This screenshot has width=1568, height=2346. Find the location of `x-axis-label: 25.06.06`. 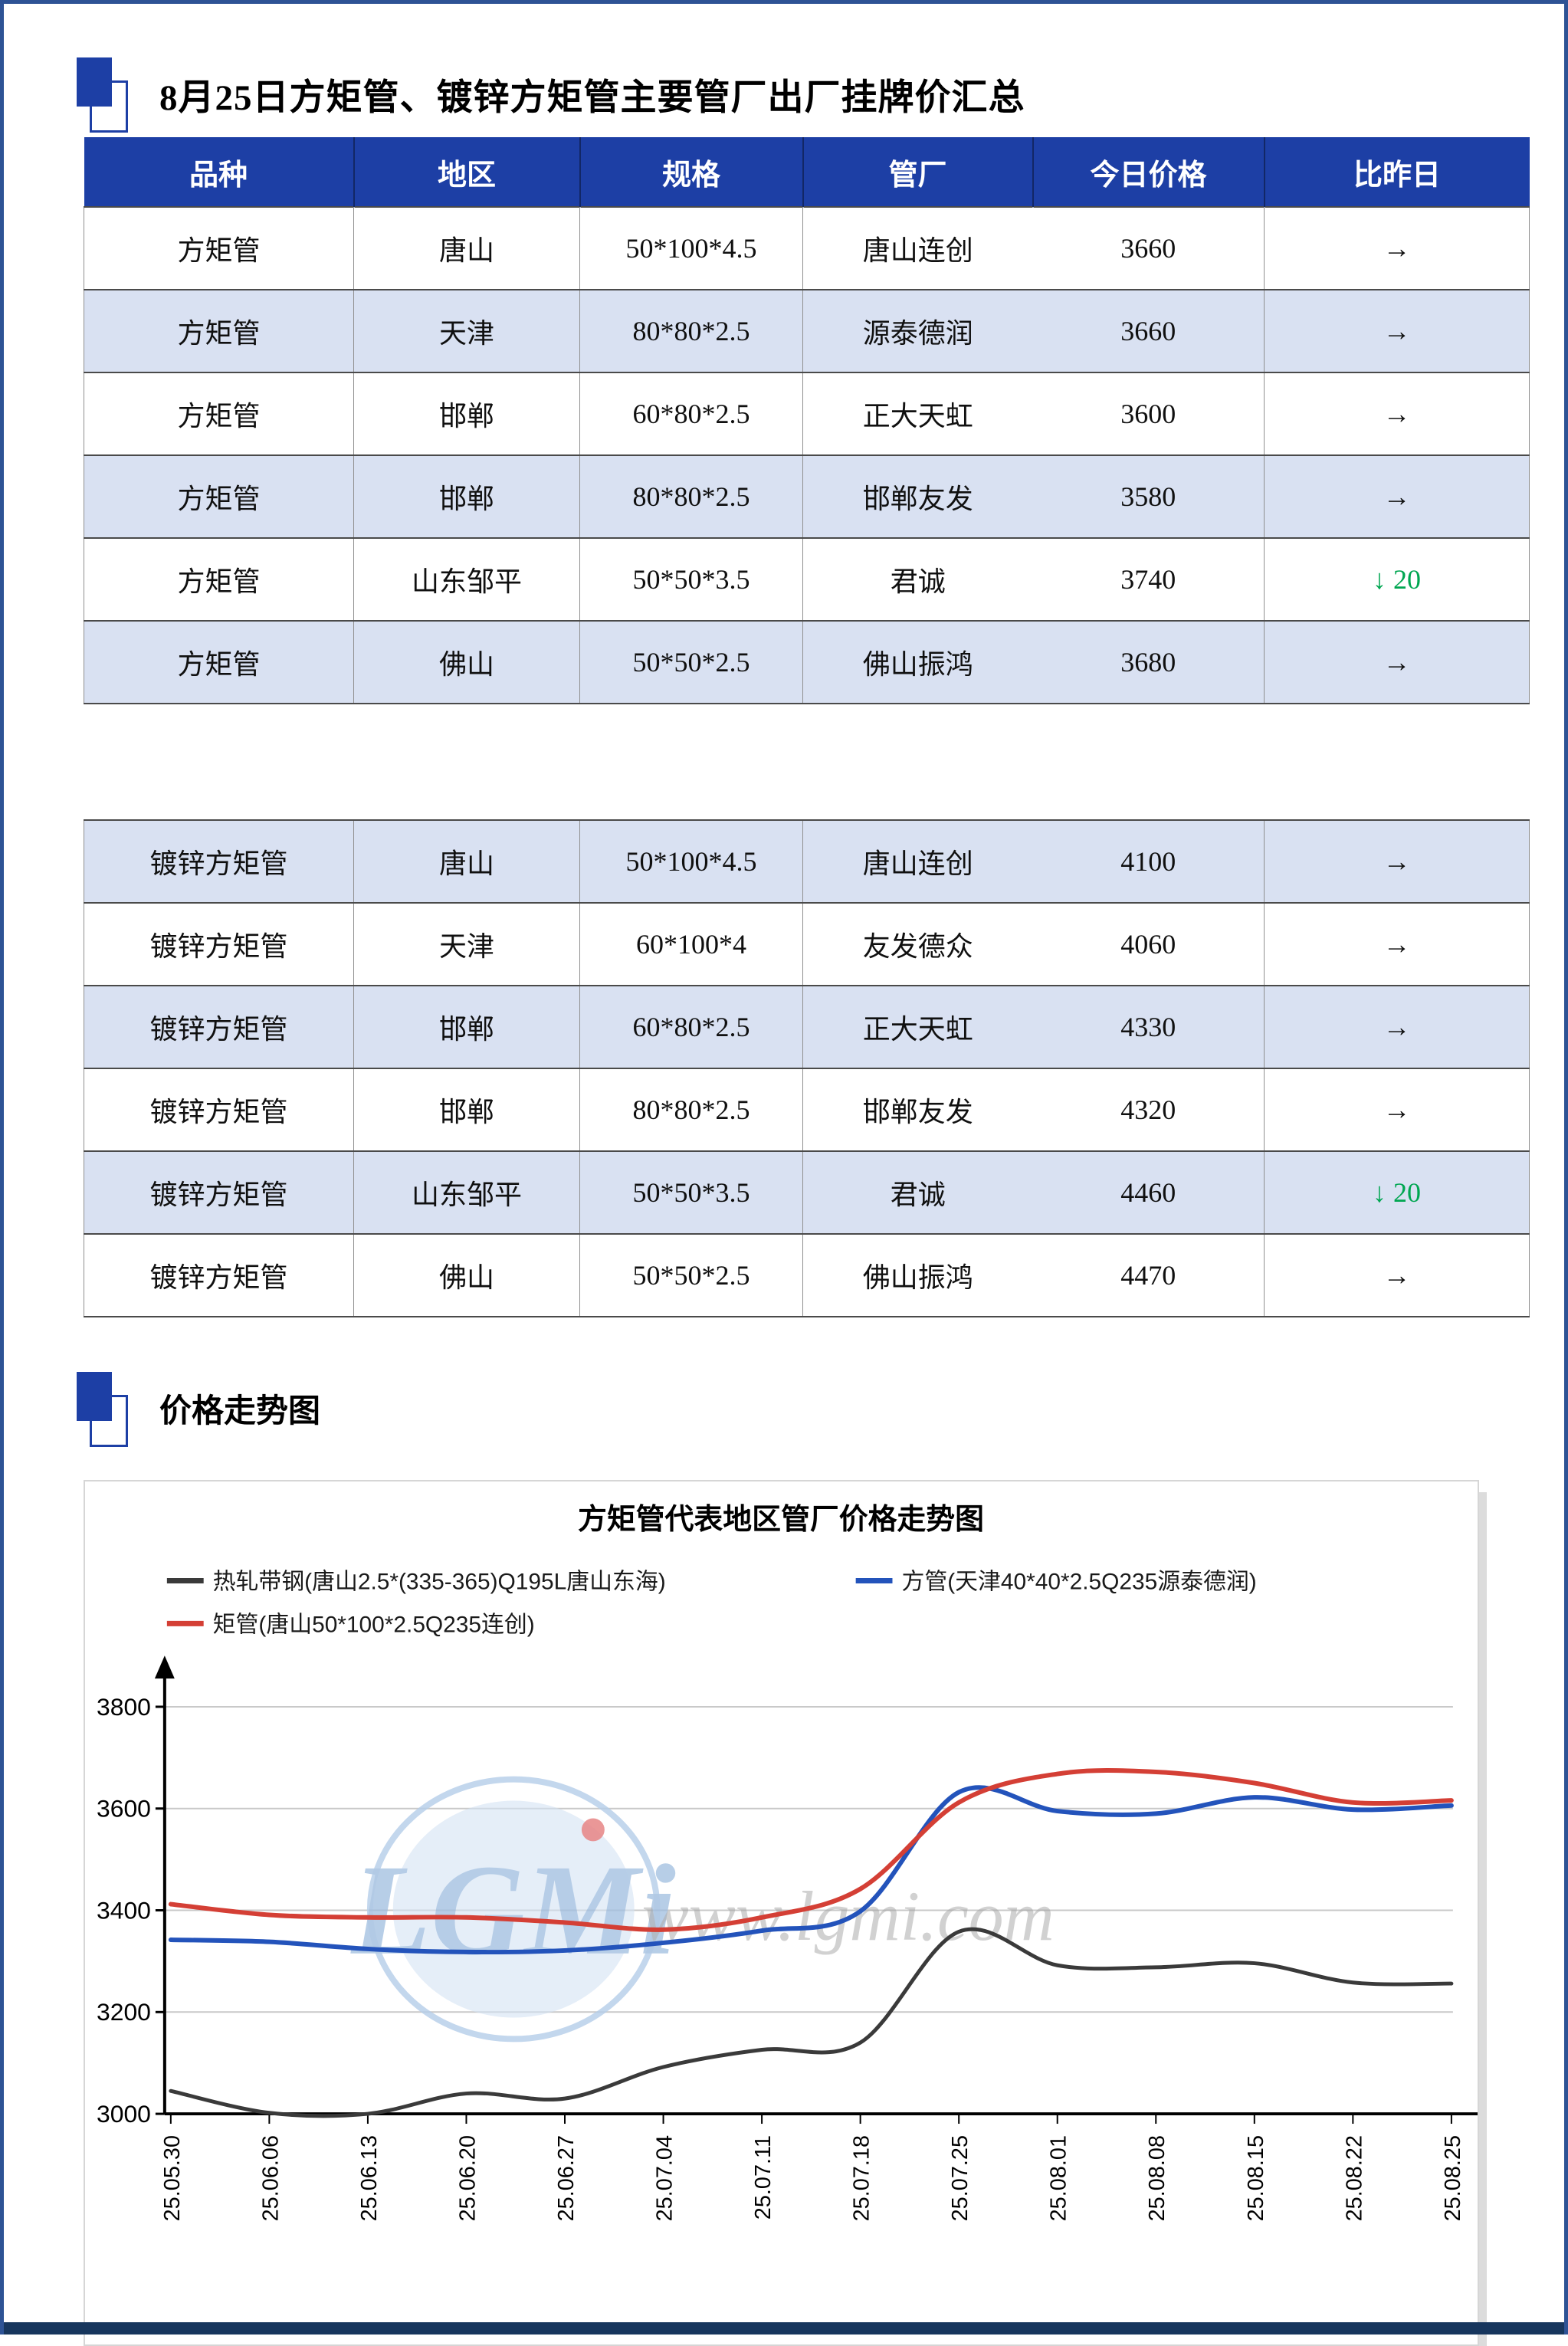

x-axis-label: 25.06.06 is located at coordinates (270, 2178).